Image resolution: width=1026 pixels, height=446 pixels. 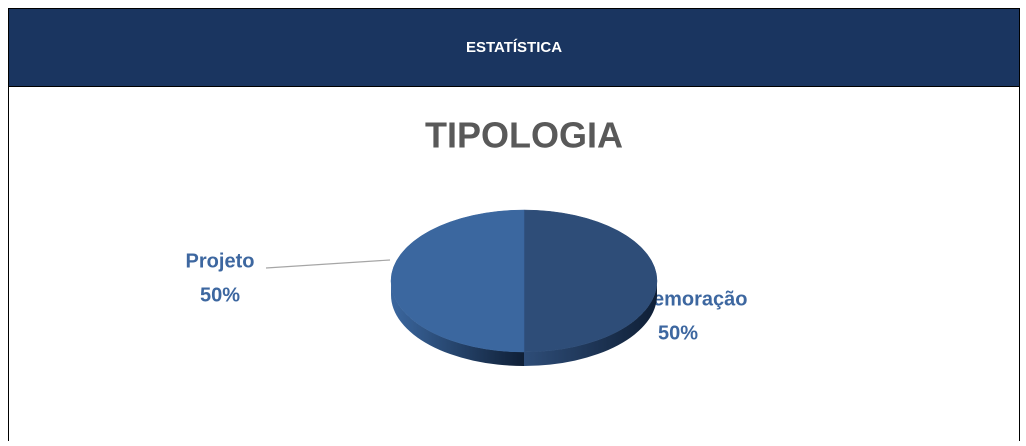 What do you see at coordinates (524, 135) in the screenshot?
I see `chart-title: TIPOLOGIA` at bounding box center [524, 135].